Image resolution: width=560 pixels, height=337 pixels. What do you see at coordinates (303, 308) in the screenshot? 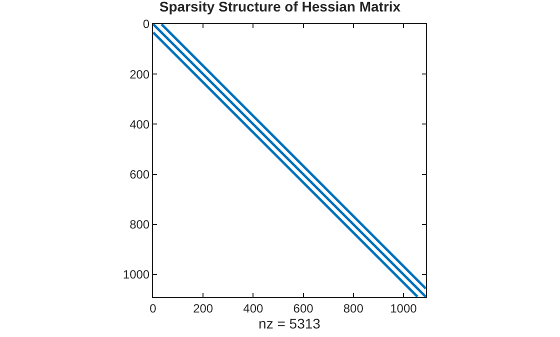
I see `x-tick-label: 600` at bounding box center [303, 308].